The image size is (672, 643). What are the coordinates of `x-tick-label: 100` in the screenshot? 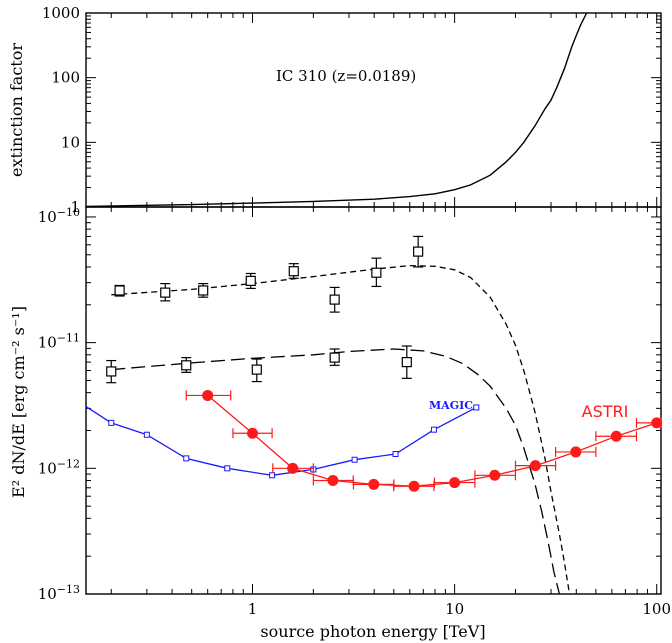 It's located at (656, 609).